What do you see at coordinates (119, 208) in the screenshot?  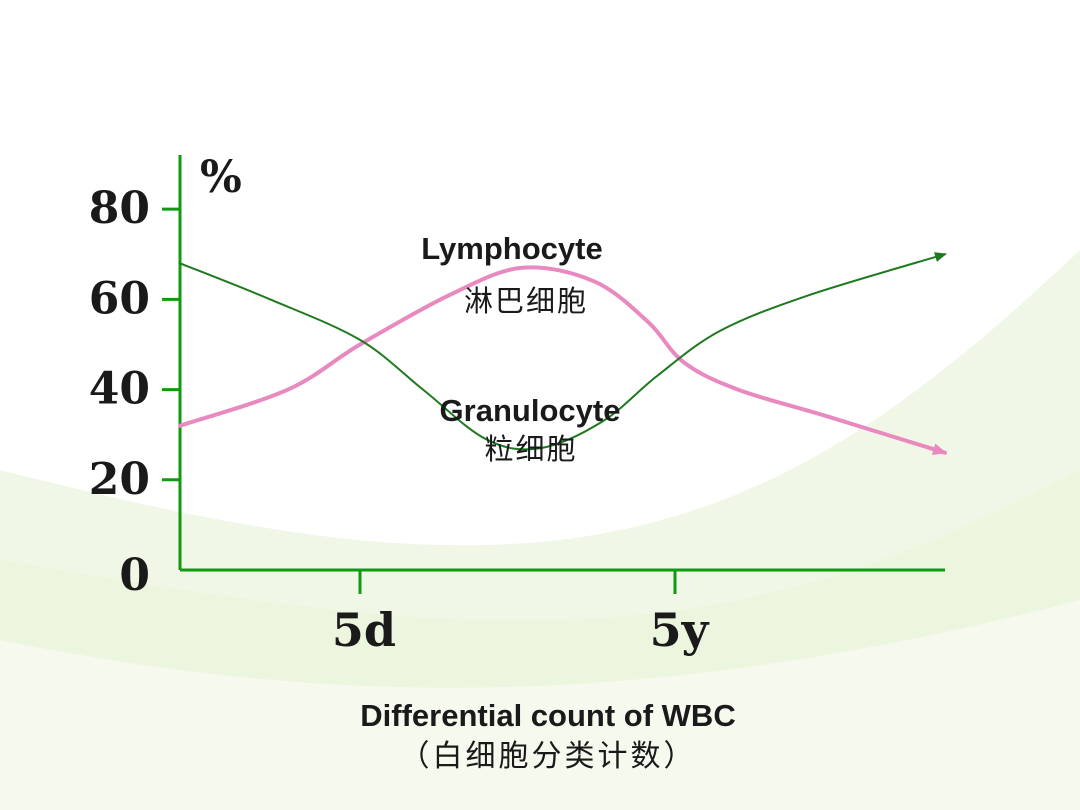 I see `y-tick-label: 80` at bounding box center [119, 208].